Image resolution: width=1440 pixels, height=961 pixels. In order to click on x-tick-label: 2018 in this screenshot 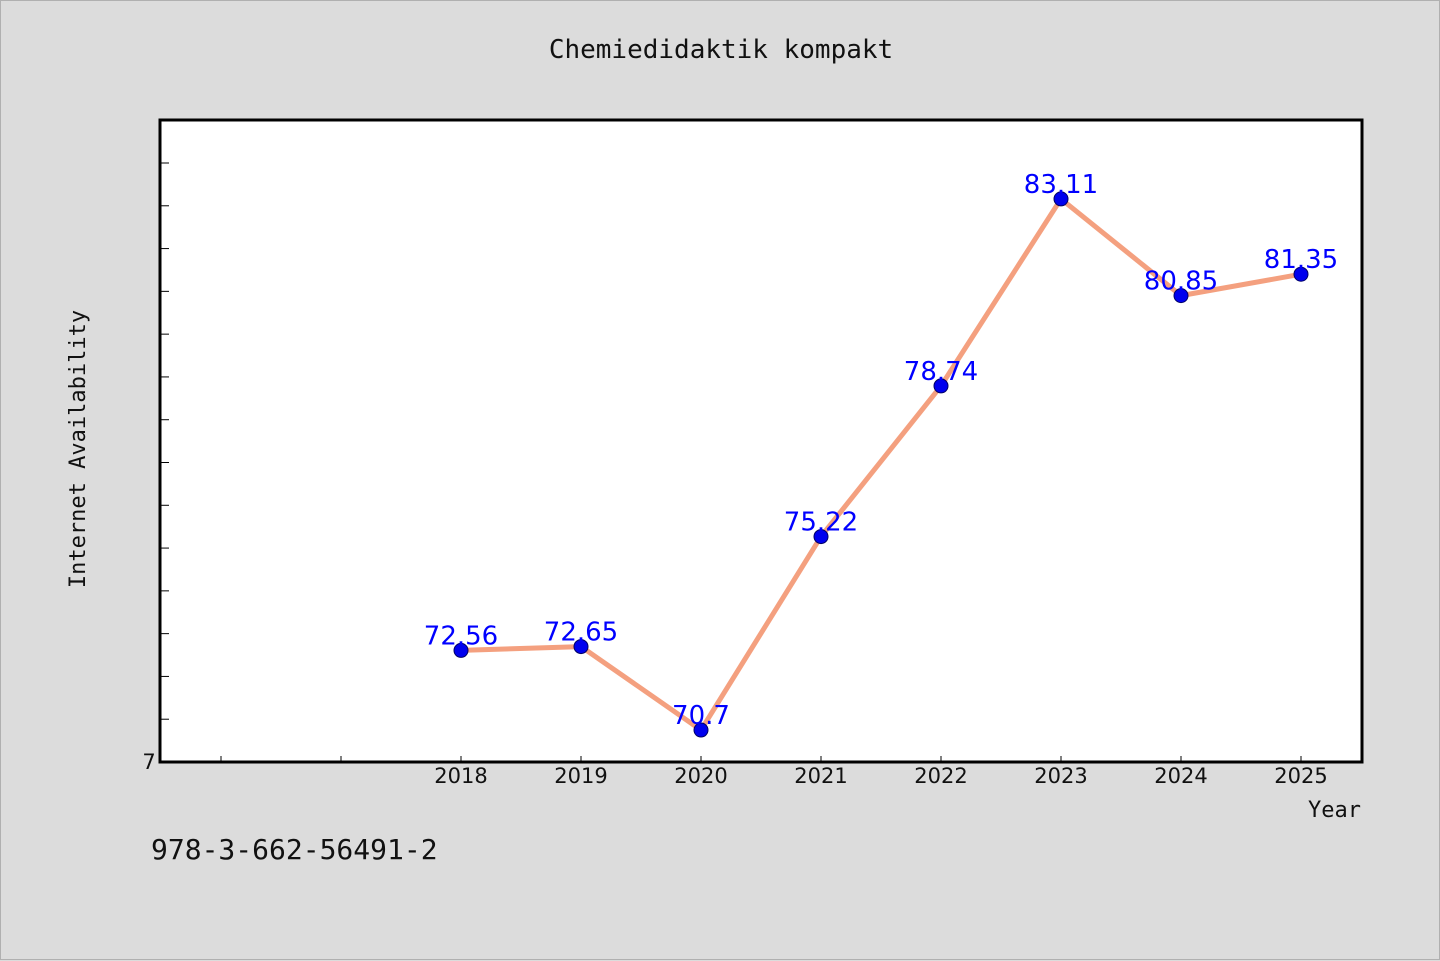, I will do `click(460, 776)`.